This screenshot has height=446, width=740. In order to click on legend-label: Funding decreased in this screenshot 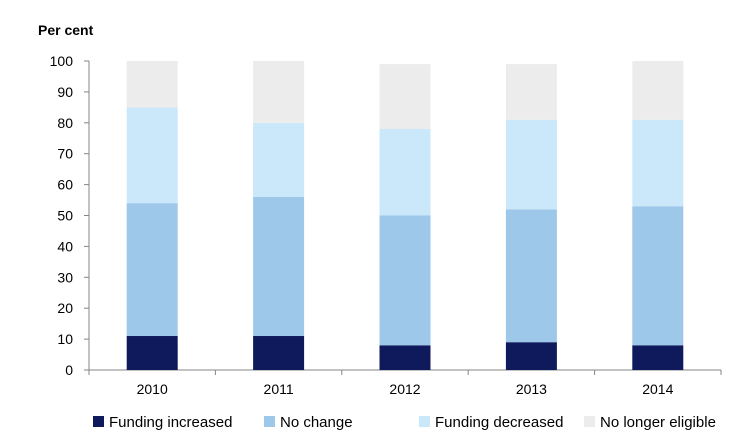, I will do `click(499, 422)`.